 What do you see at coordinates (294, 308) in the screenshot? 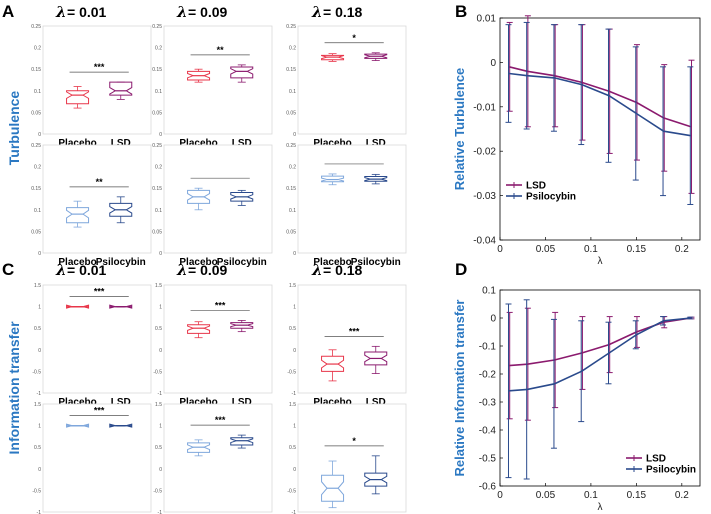
I see `y-tick-label: 1` at bounding box center [294, 308].